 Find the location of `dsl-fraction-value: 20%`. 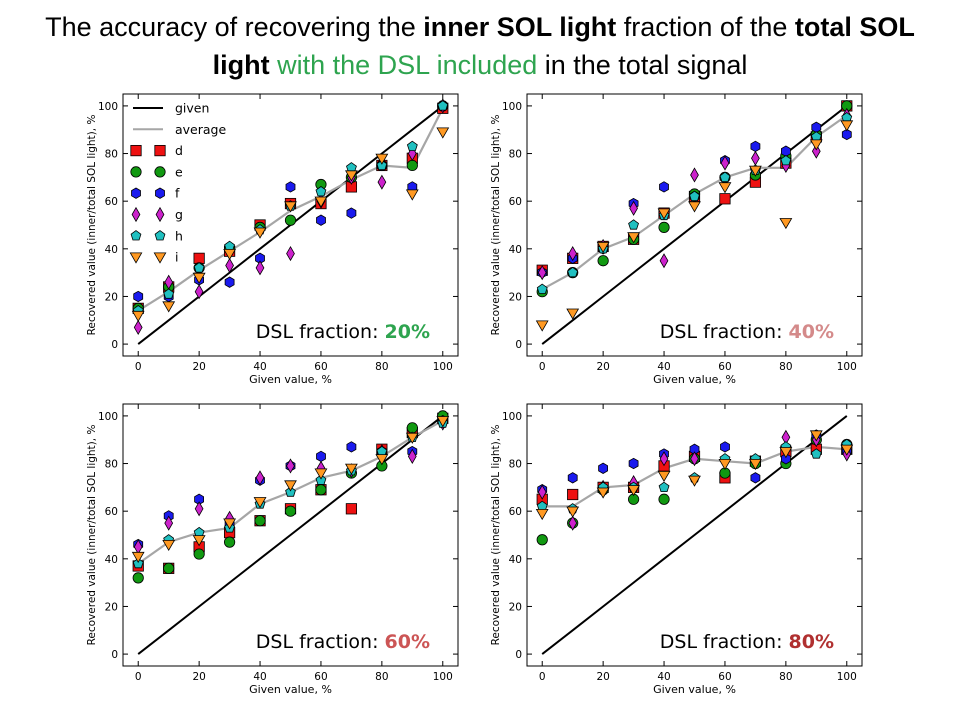

dsl-fraction-value: 20% is located at coordinates (407, 332).